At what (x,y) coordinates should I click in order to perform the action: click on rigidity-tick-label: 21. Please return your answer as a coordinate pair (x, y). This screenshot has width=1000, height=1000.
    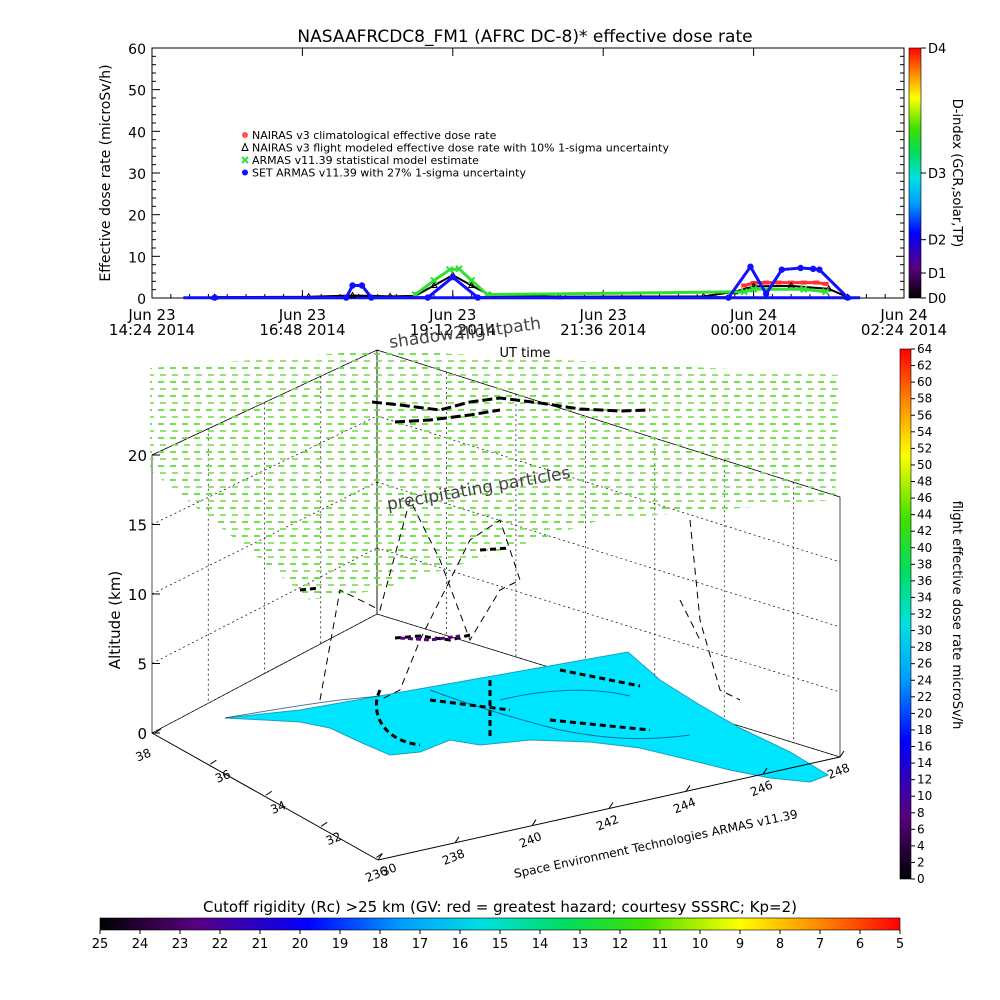
    Looking at the image, I should click on (260, 944).